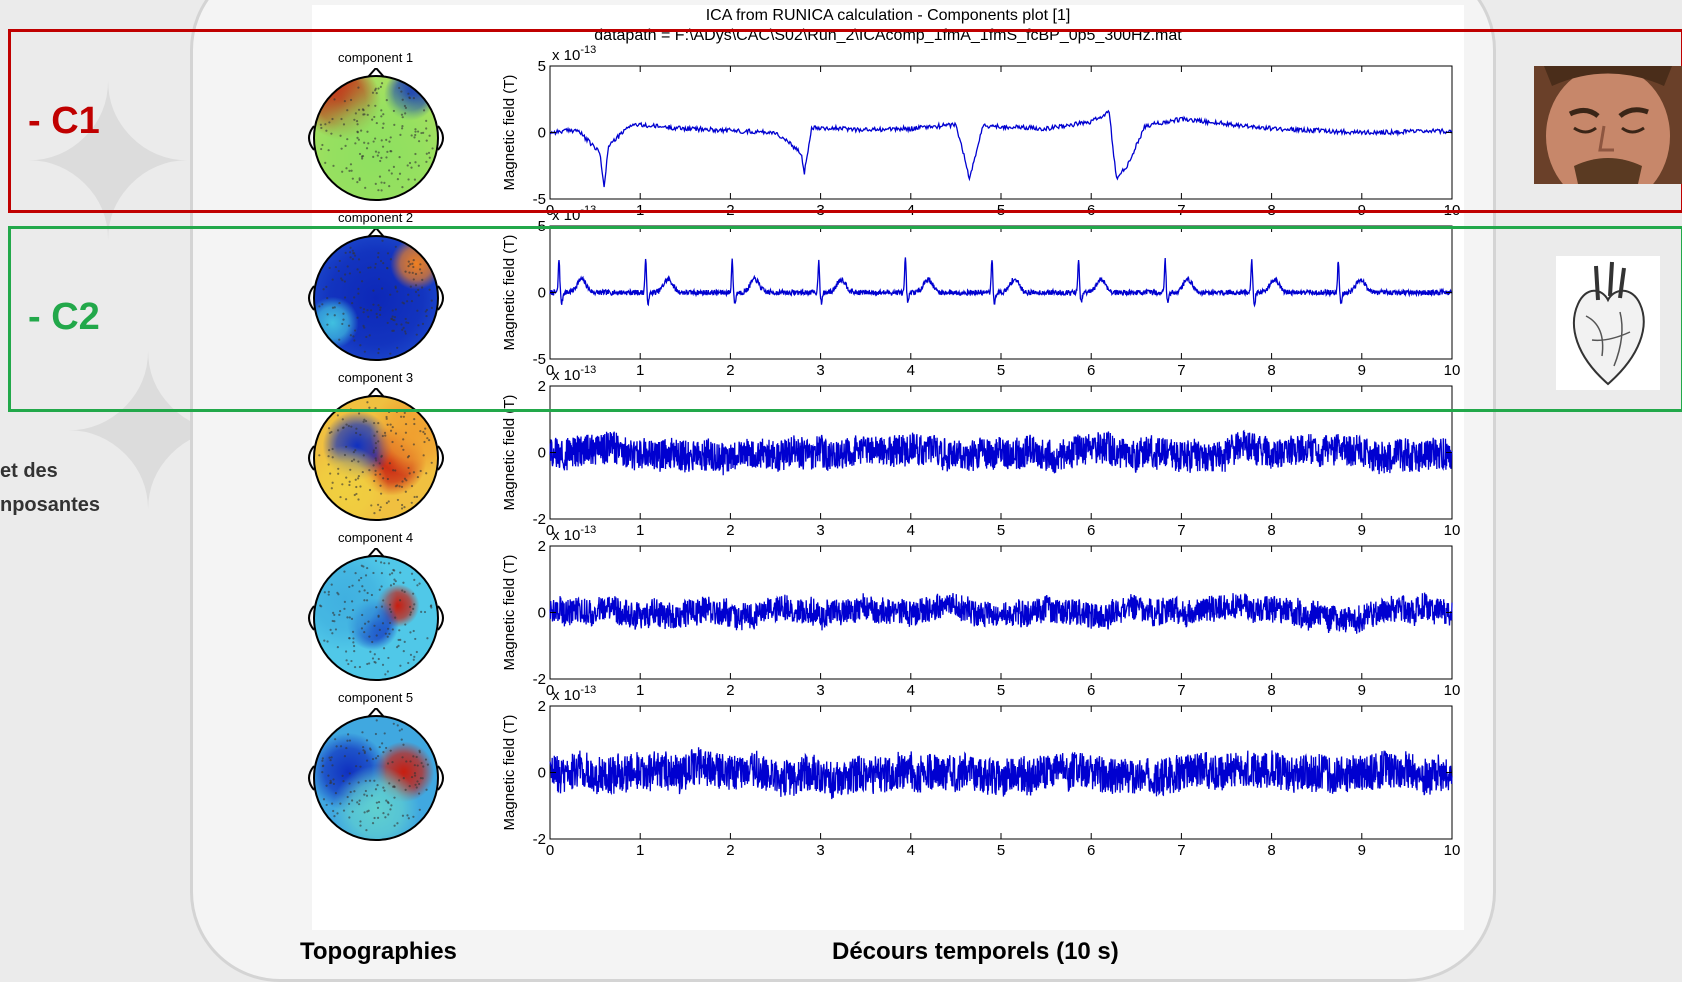 The image size is (1682, 982). Describe the element at coordinates (542, 66) in the screenshot. I see `y-tick-label: 5` at that location.